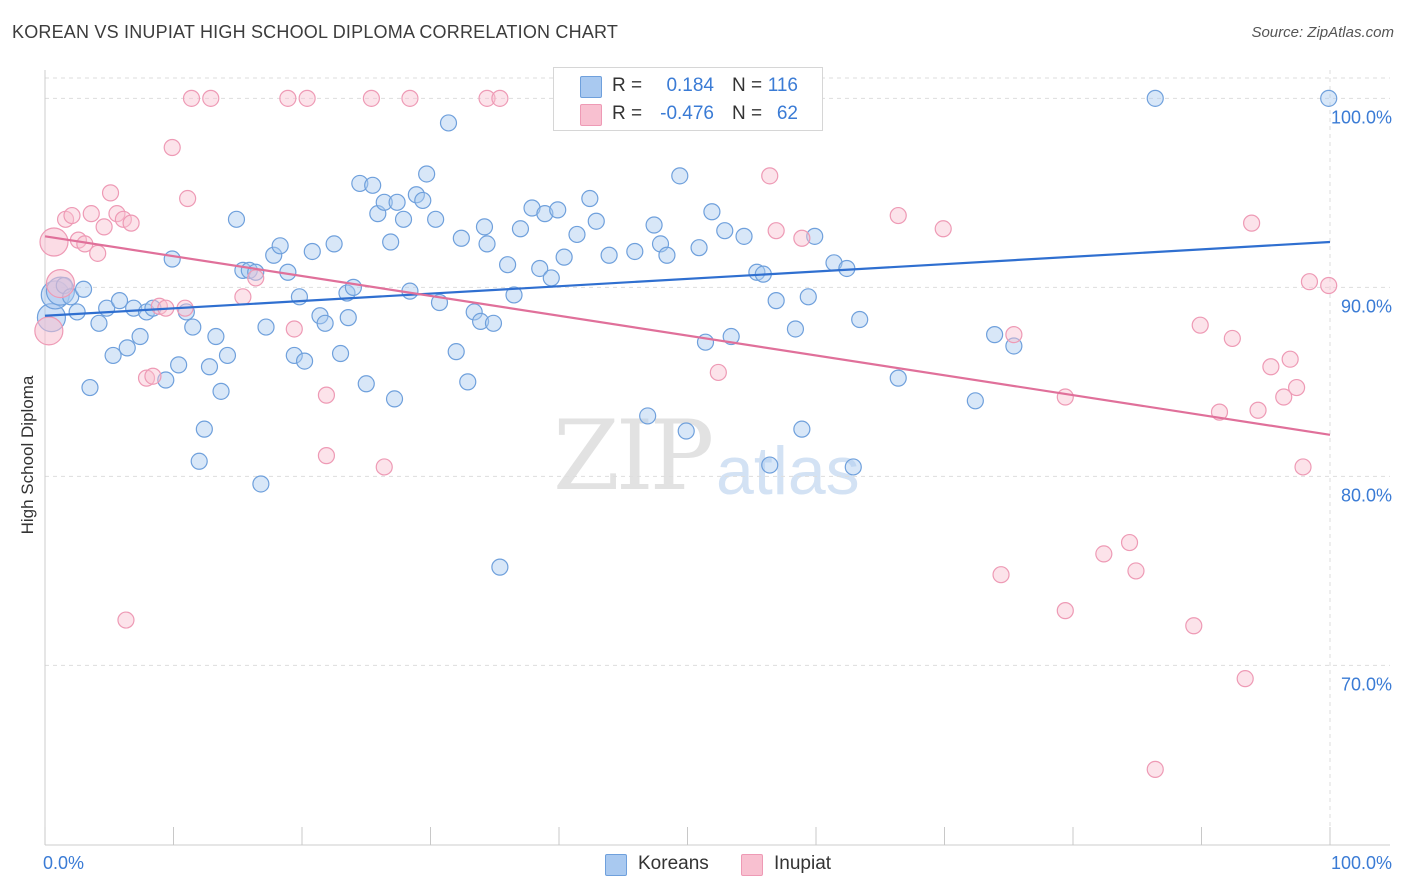 The width and height of the screenshot is (1406, 892). Describe the element at coordinates (1361, 863) in the screenshot. I see `x-tick-label: 100.0%` at that location.